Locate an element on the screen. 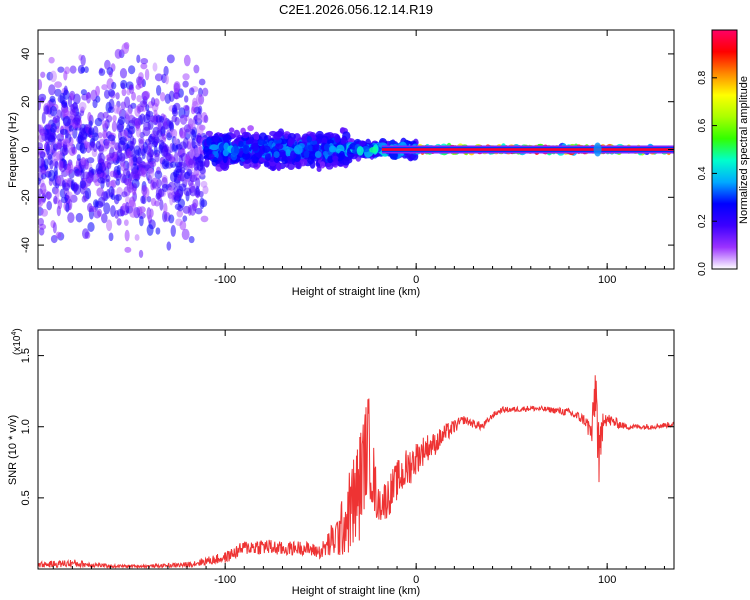  y-tick-label: -40 is located at coordinates (26, 245).